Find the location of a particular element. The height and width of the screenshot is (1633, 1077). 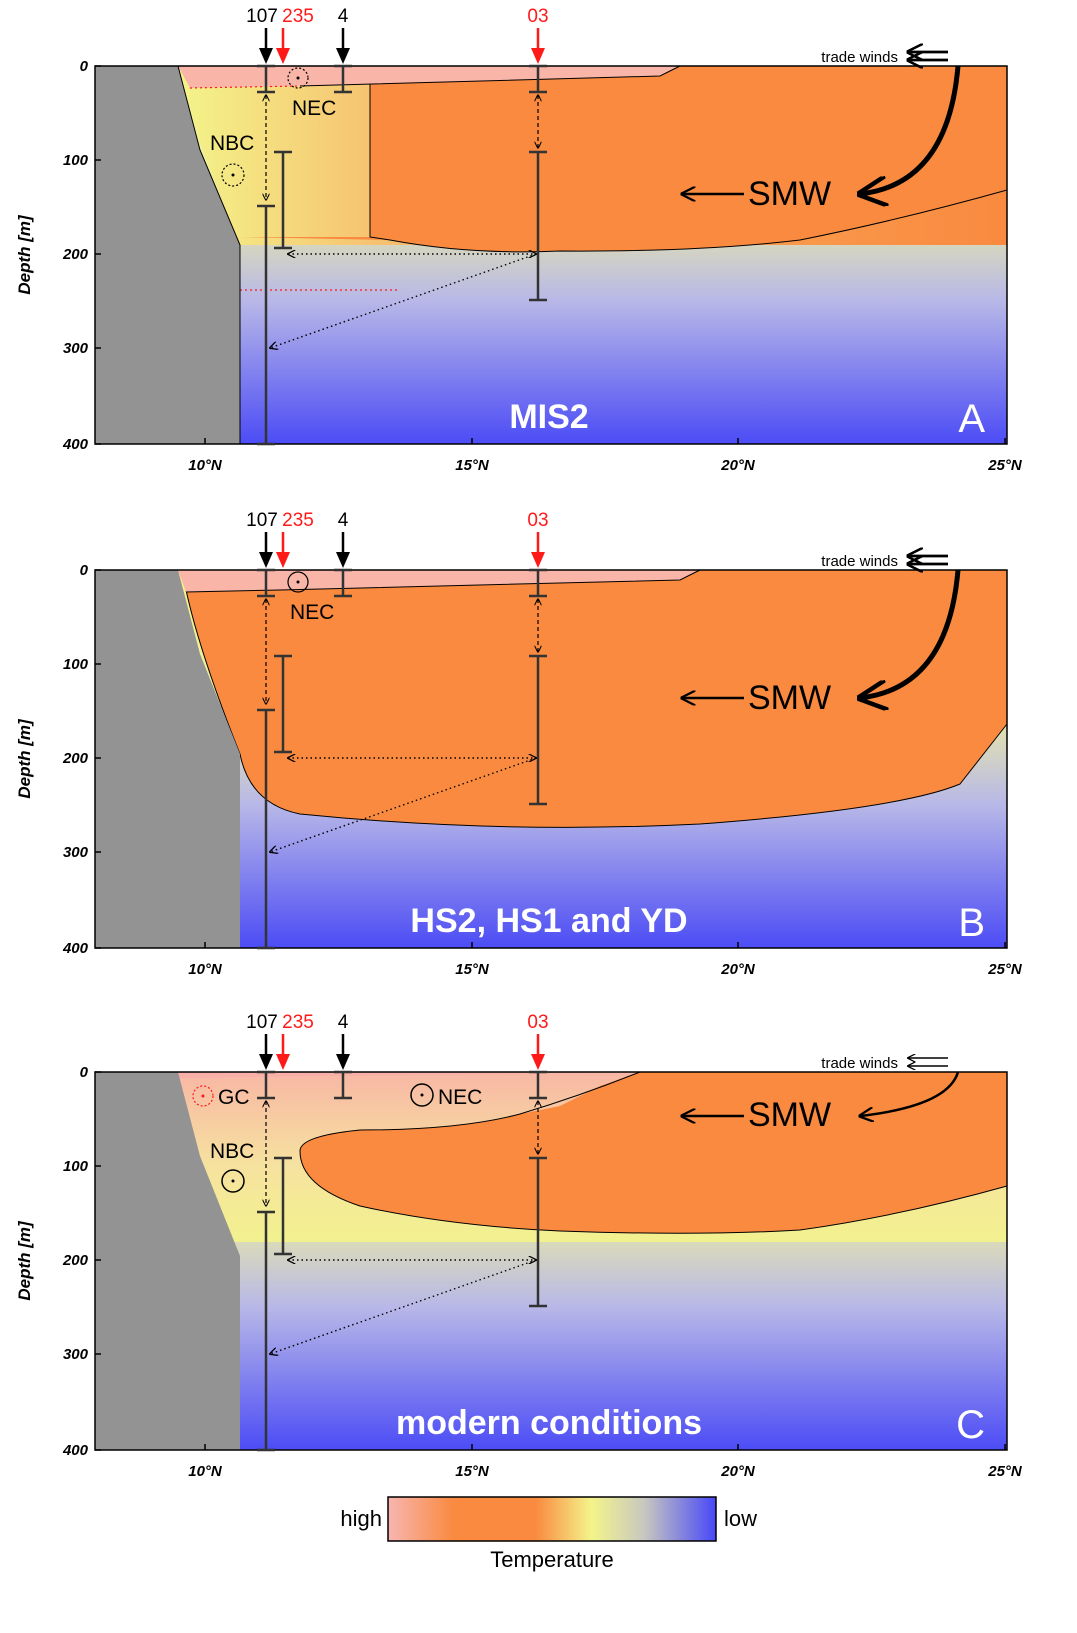

gc-current-marker is located at coordinates (203, 1096).